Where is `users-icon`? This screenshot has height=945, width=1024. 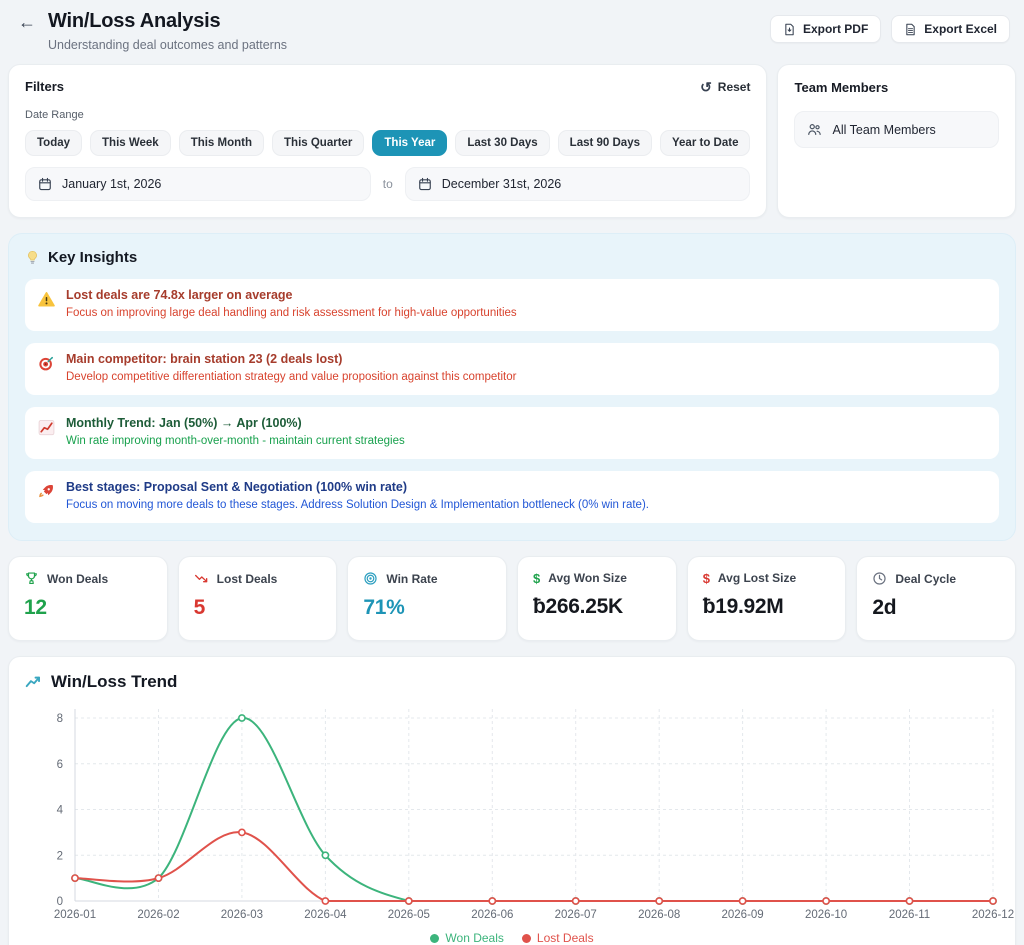
users-icon is located at coordinates (814, 129).